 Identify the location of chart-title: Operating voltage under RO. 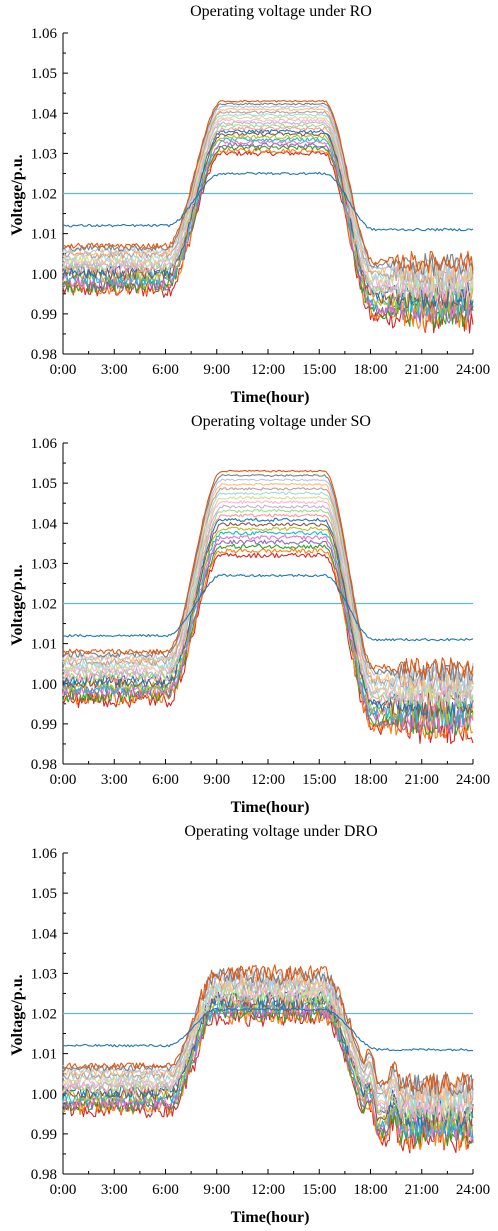
(281, 11).